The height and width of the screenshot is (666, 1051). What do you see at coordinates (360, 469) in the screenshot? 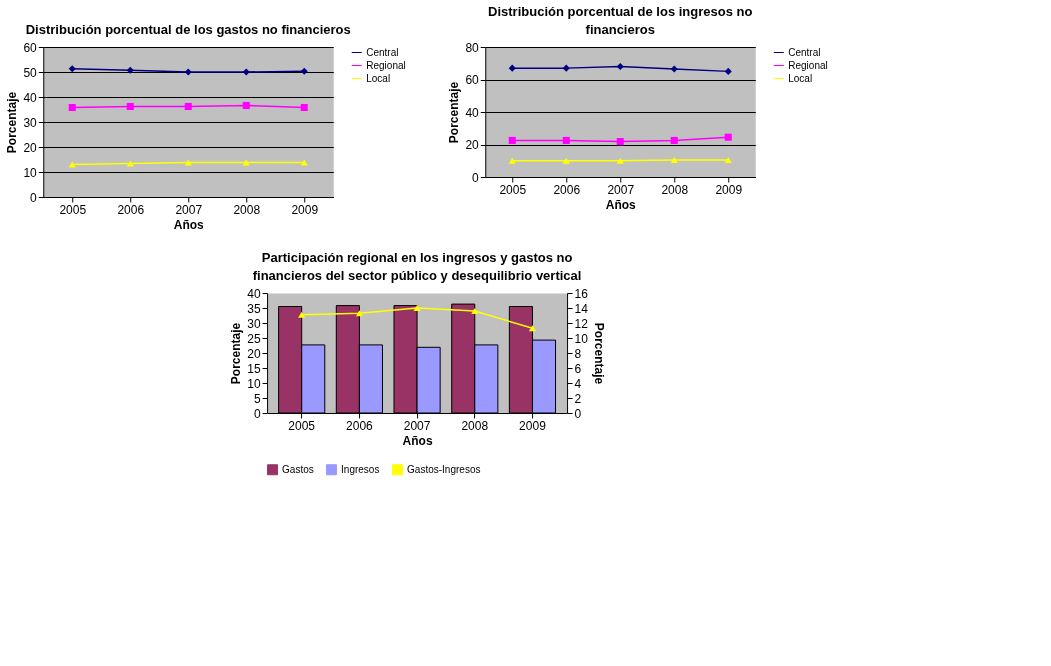
I see `legend-label: Ingresos` at bounding box center [360, 469].